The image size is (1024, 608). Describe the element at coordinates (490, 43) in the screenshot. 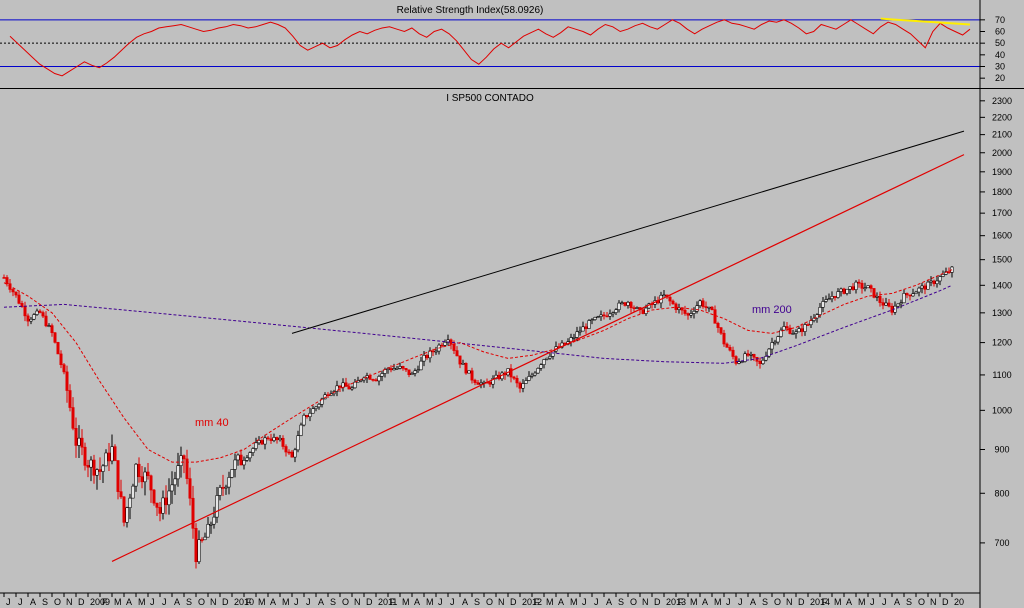

I see `rsi-guides` at that location.